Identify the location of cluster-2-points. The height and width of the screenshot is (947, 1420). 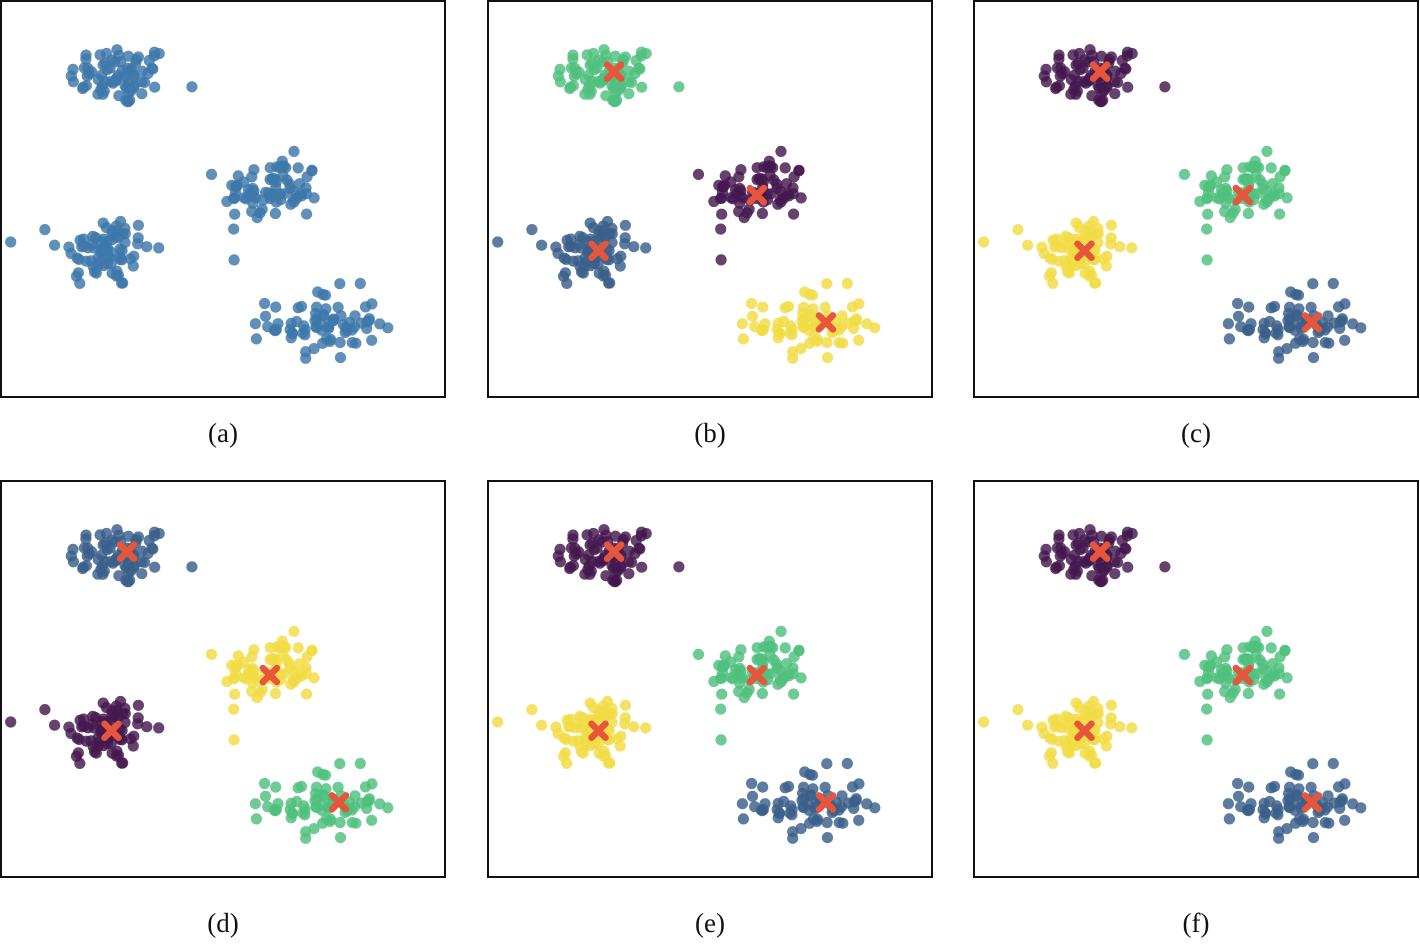
(749, 205).